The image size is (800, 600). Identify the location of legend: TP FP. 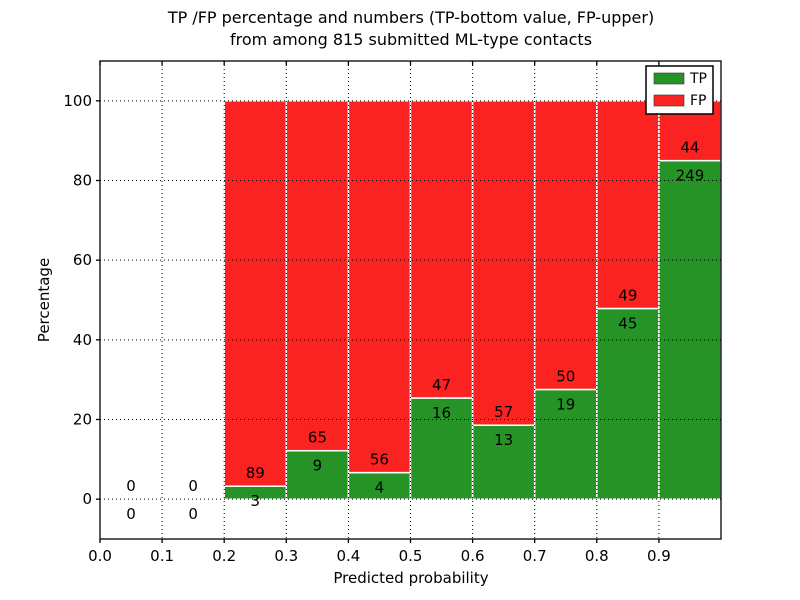
(679, 90).